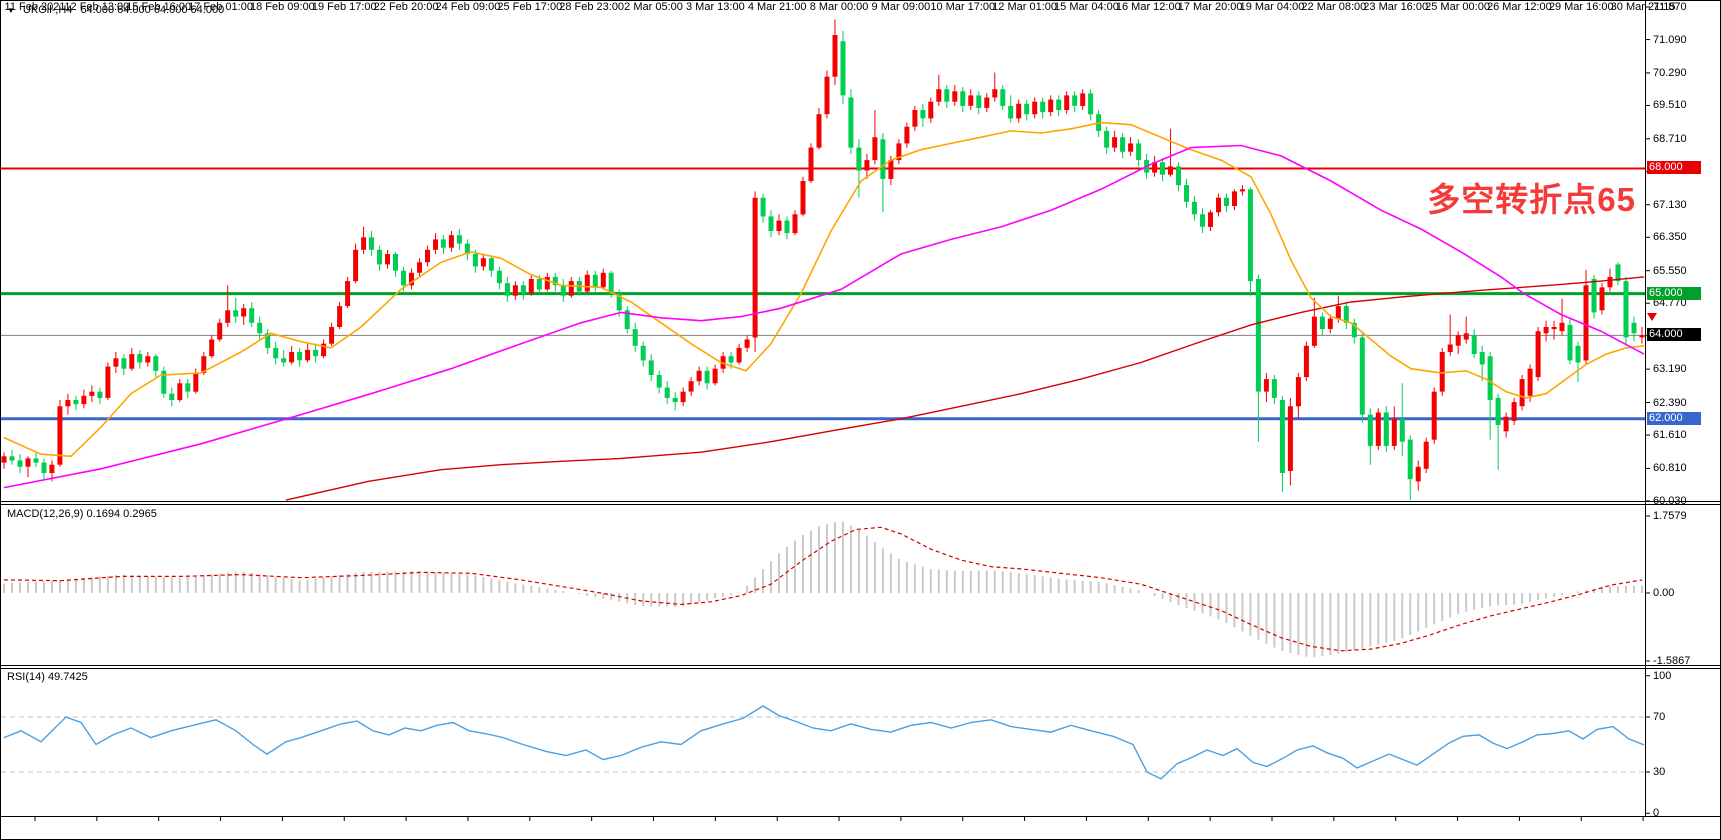 This screenshot has height=840, width=1721. I want to click on rsi-indicator-label: RSI(14) 49.7425, so click(47, 677).